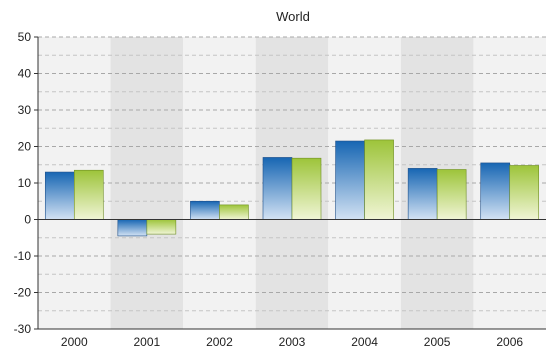  I want to click on x-tick-label: 2001, so click(147, 342).